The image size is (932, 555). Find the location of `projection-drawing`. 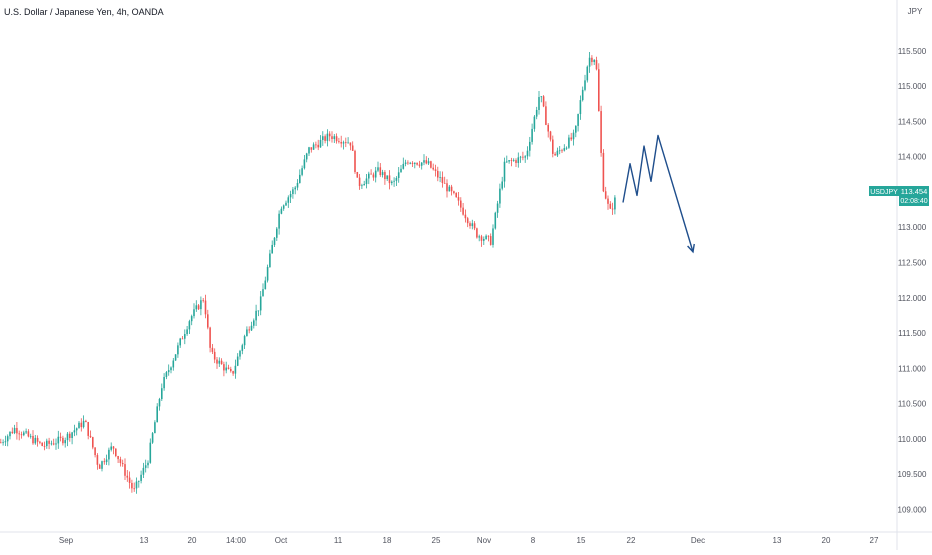

projection-drawing is located at coordinates (658, 194).